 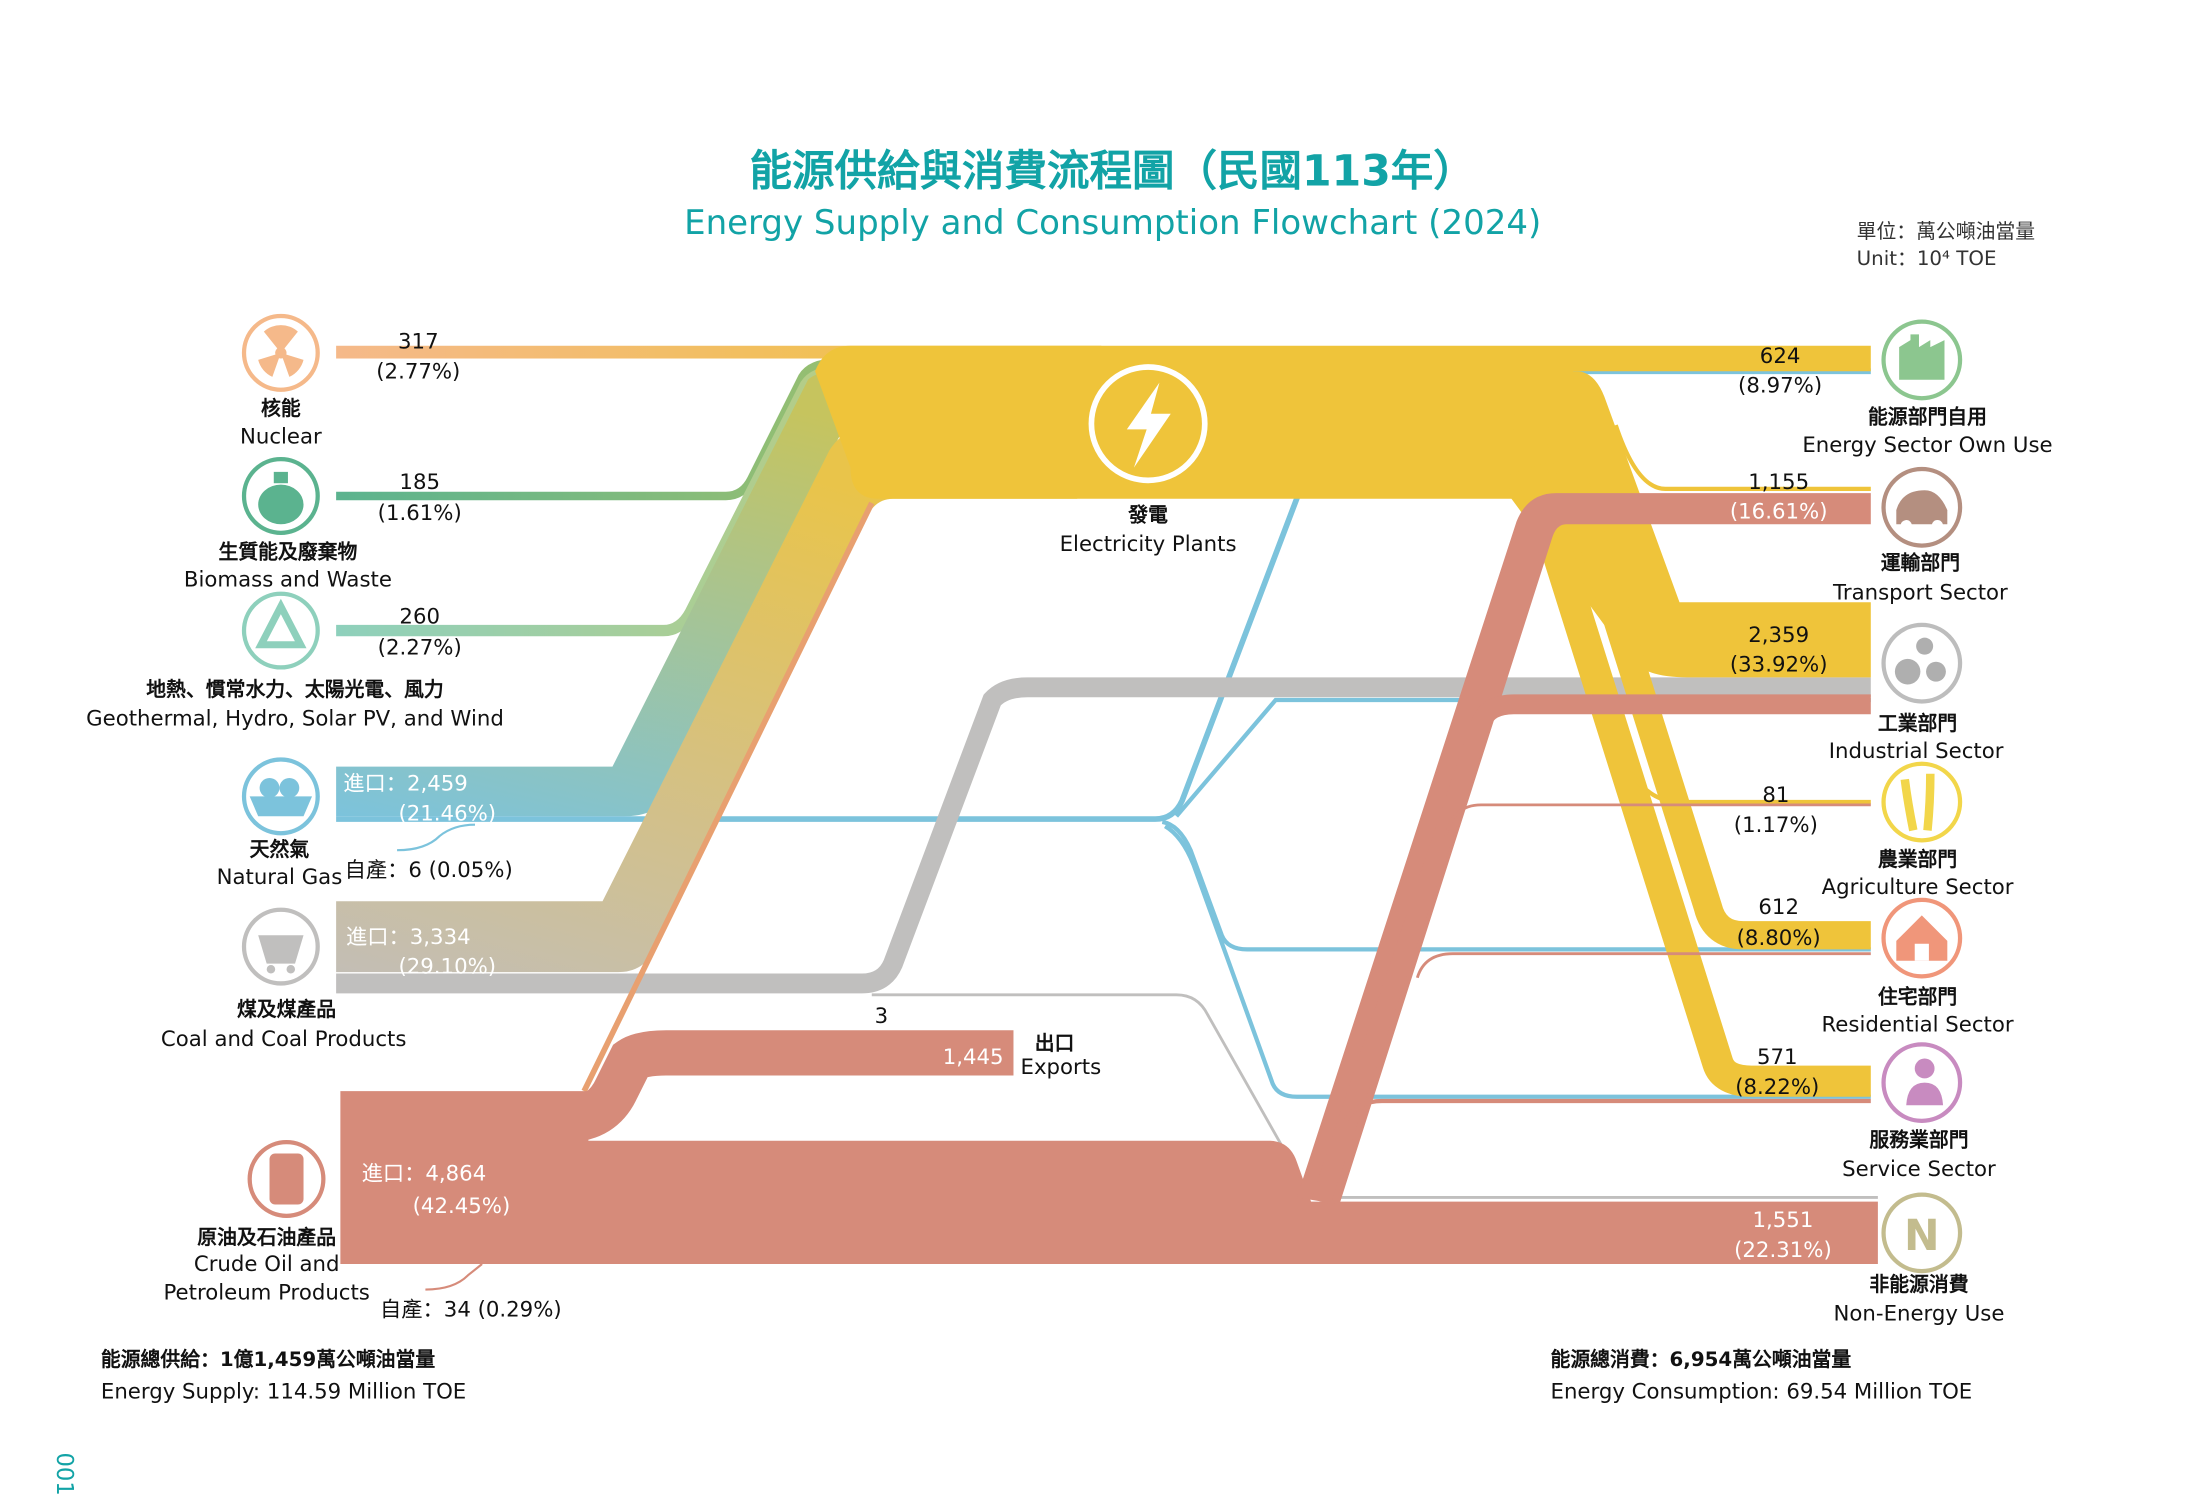 What do you see at coordinates (1922, 1236) in the screenshot?
I see `svg-text: N` at bounding box center [1922, 1236].